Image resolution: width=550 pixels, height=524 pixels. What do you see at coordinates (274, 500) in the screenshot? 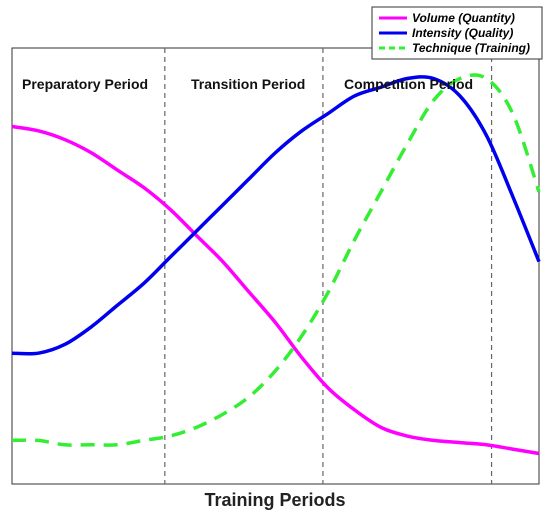
I see `x-axis-label: Training Periods` at bounding box center [274, 500].